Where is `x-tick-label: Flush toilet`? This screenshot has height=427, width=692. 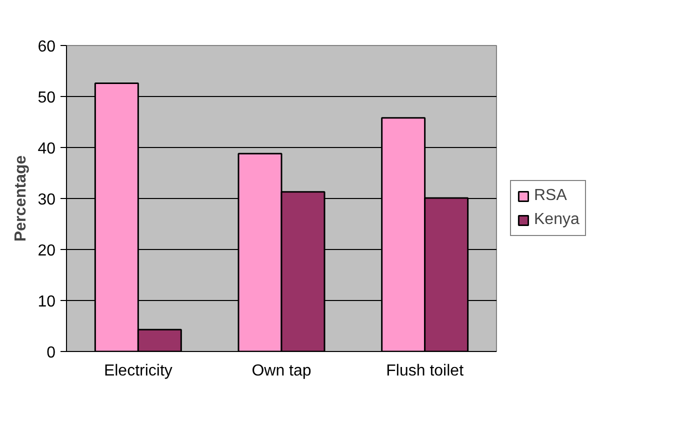
x-tick-label: Flush toilet is located at coordinates (425, 371).